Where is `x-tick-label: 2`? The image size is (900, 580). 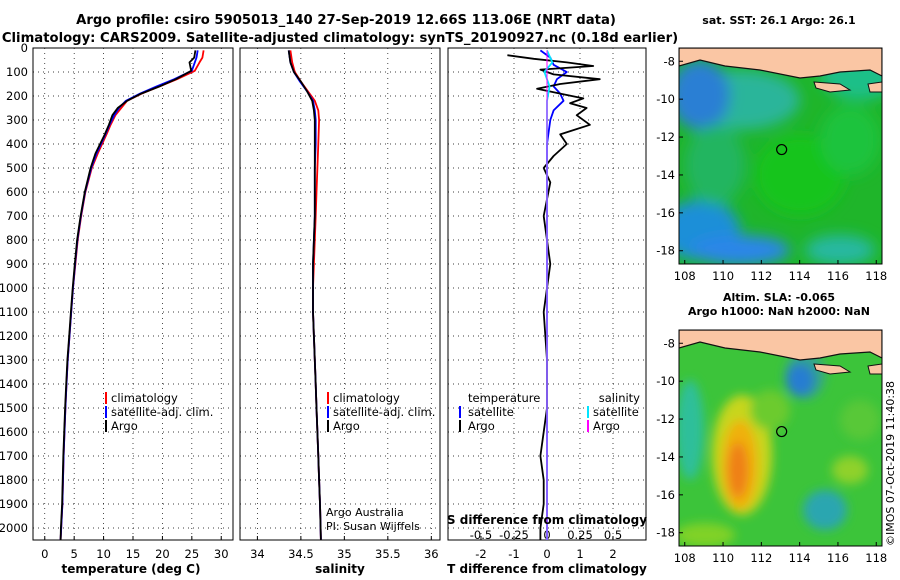 x-tick-label: 2 is located at coordinates (612, 554).